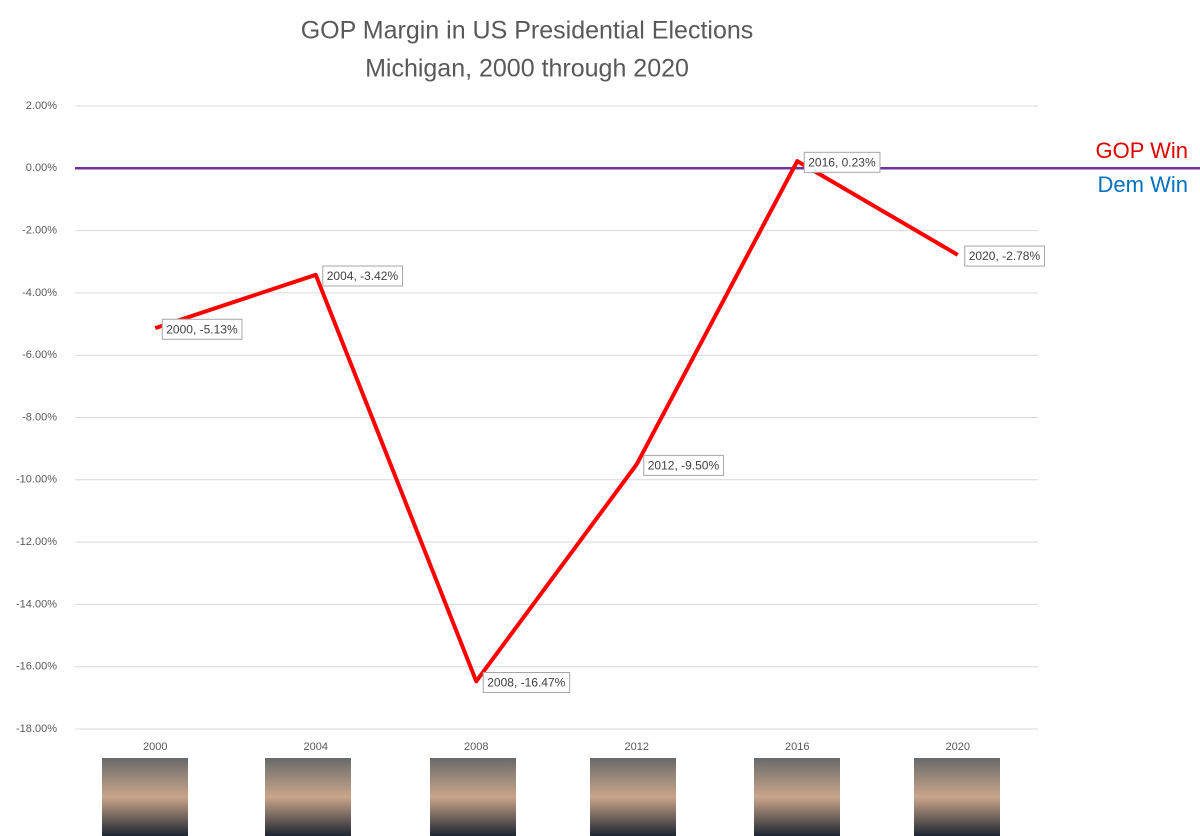 The image size is (1200, 836). Describe the element at coordinates (36, 604) in the screenshot. I see `y-tick-label: -14.00%` at that location.